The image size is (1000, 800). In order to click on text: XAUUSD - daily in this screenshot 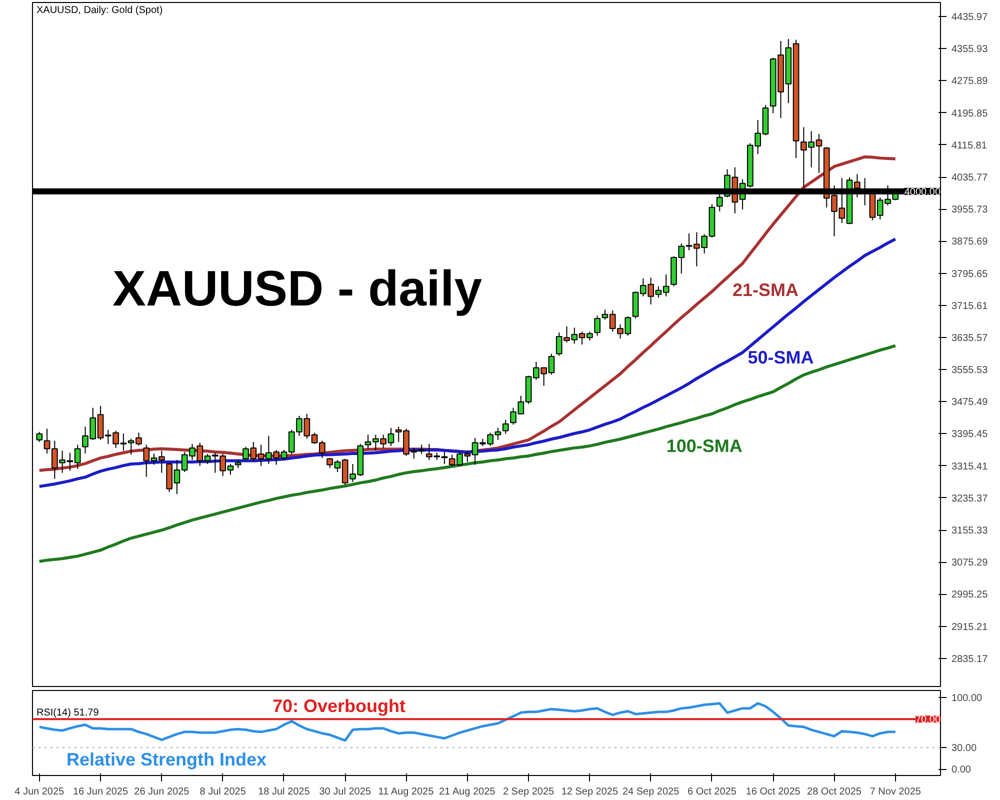, I will do `click(297, 288)`.